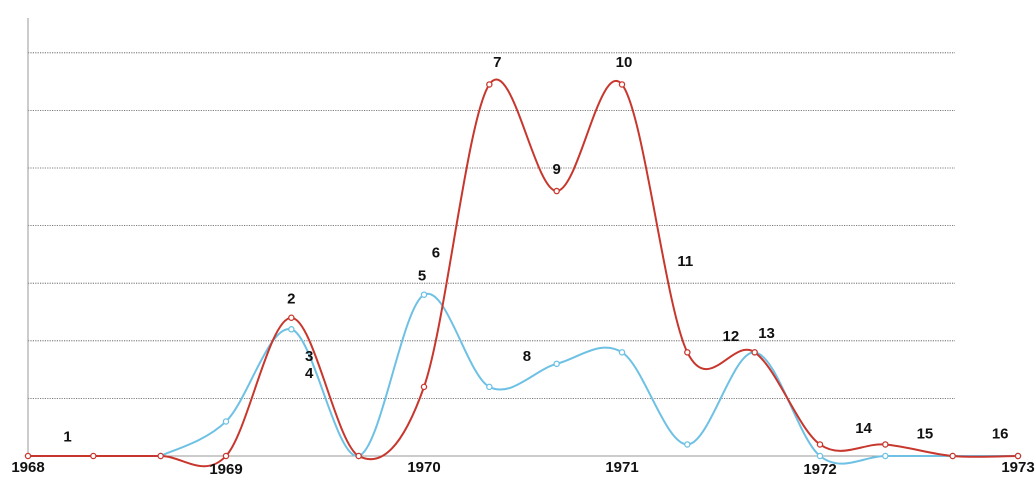 This screenshot has width=1036, height=478. What do you see at coordinates (225, 469) in the screenshot?
I see `x-tick-label: 1969` at bounding box center [225, 469].